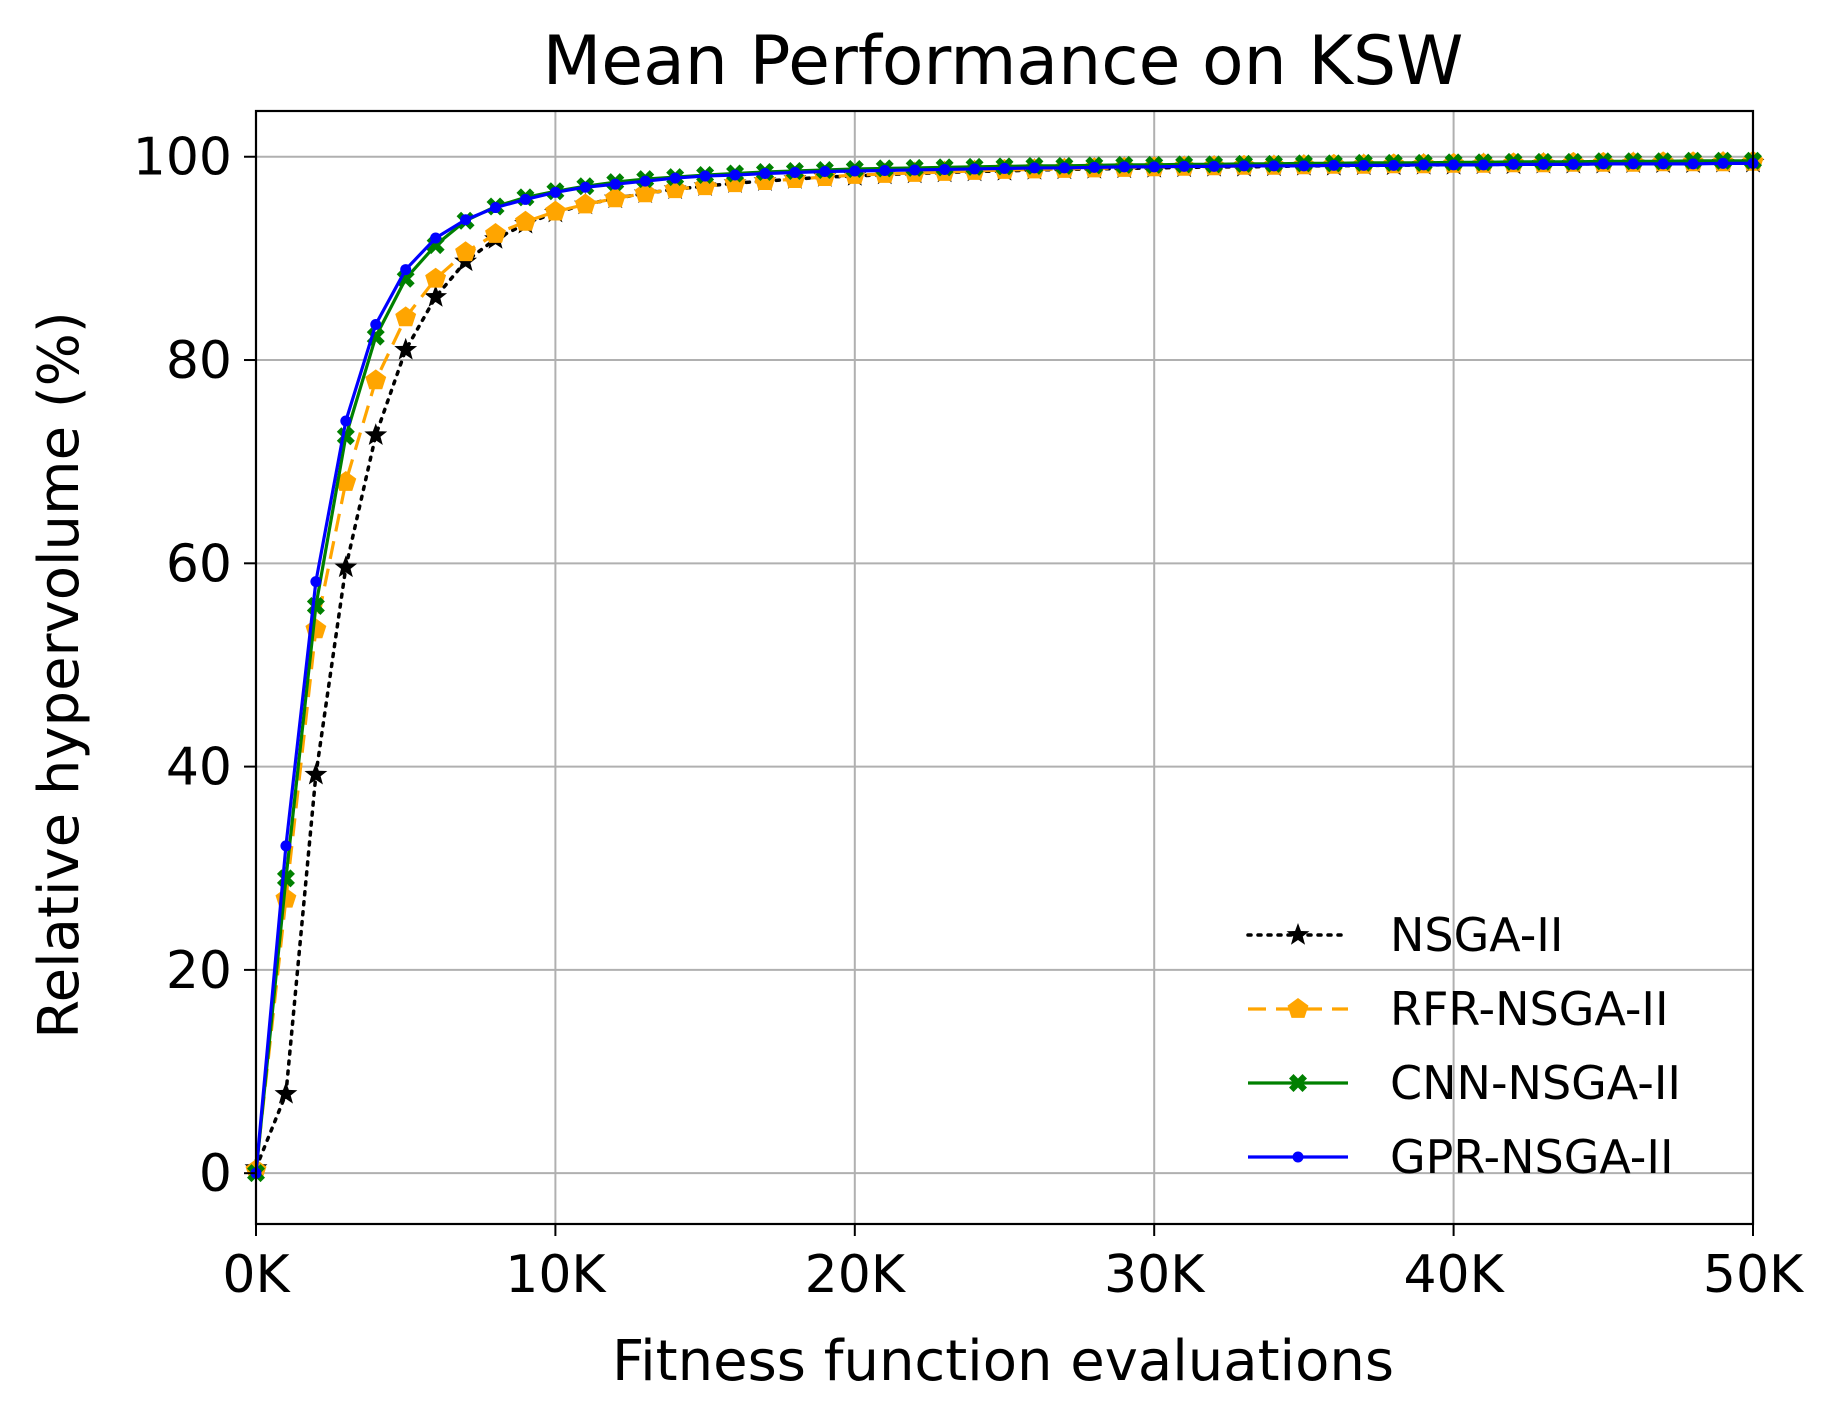 Image resolution: width=1833 pixels, height=1416 pixels. I want to click on y-tick-label: 60, so click(199, 564).